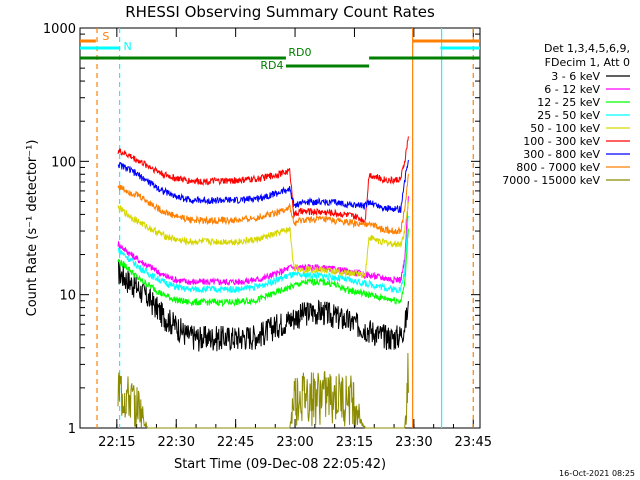 Image resolution: width=640 pixels, height=480 pixels. What do you see at coordinates (280, 12) in the screenshot?
I see `chart-title: RHESSI Observing Summary Count Rates` at bounding box center [280, 12].